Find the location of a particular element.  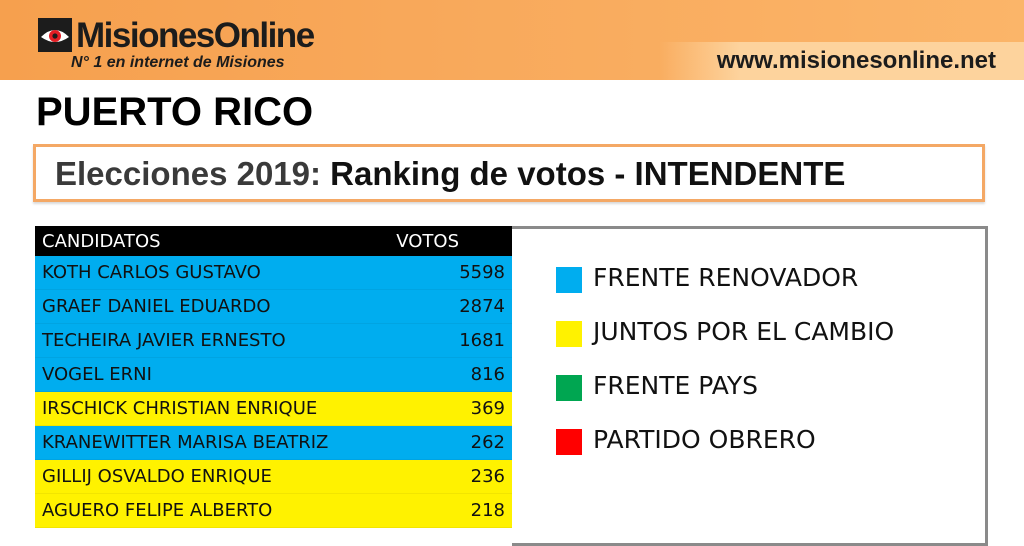

table-header-row: CANDIDATOS VOTOS is located at coordinates (273, 241).